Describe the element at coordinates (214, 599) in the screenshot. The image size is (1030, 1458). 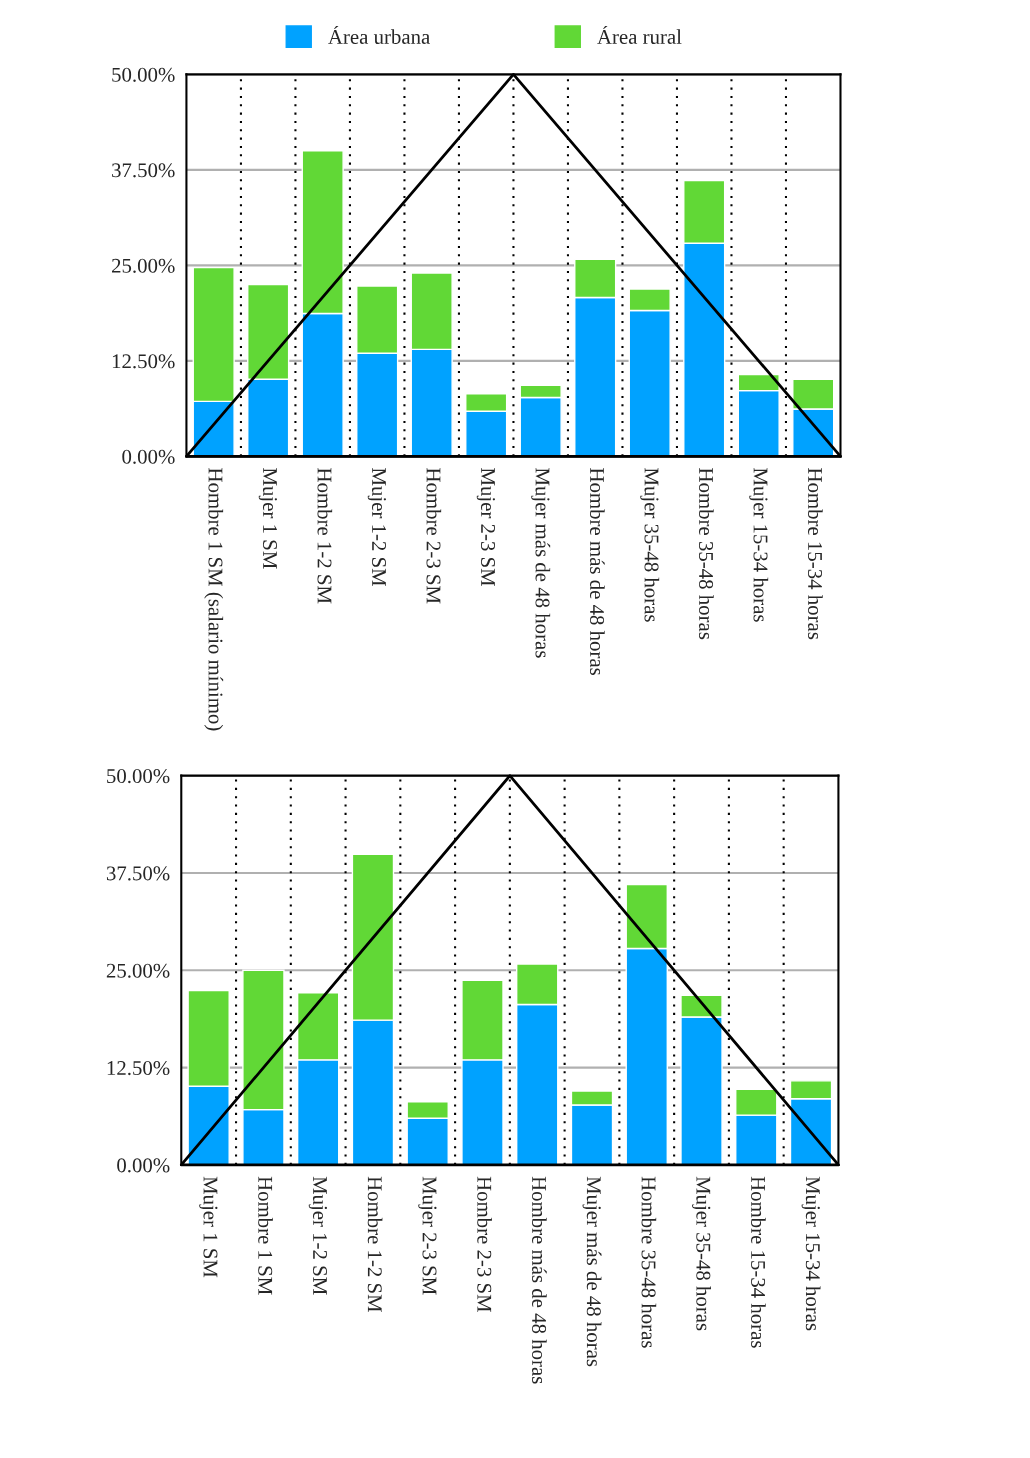
I see `x-tick-label: Hombre 1 SM (salario mínimo)` at that location.